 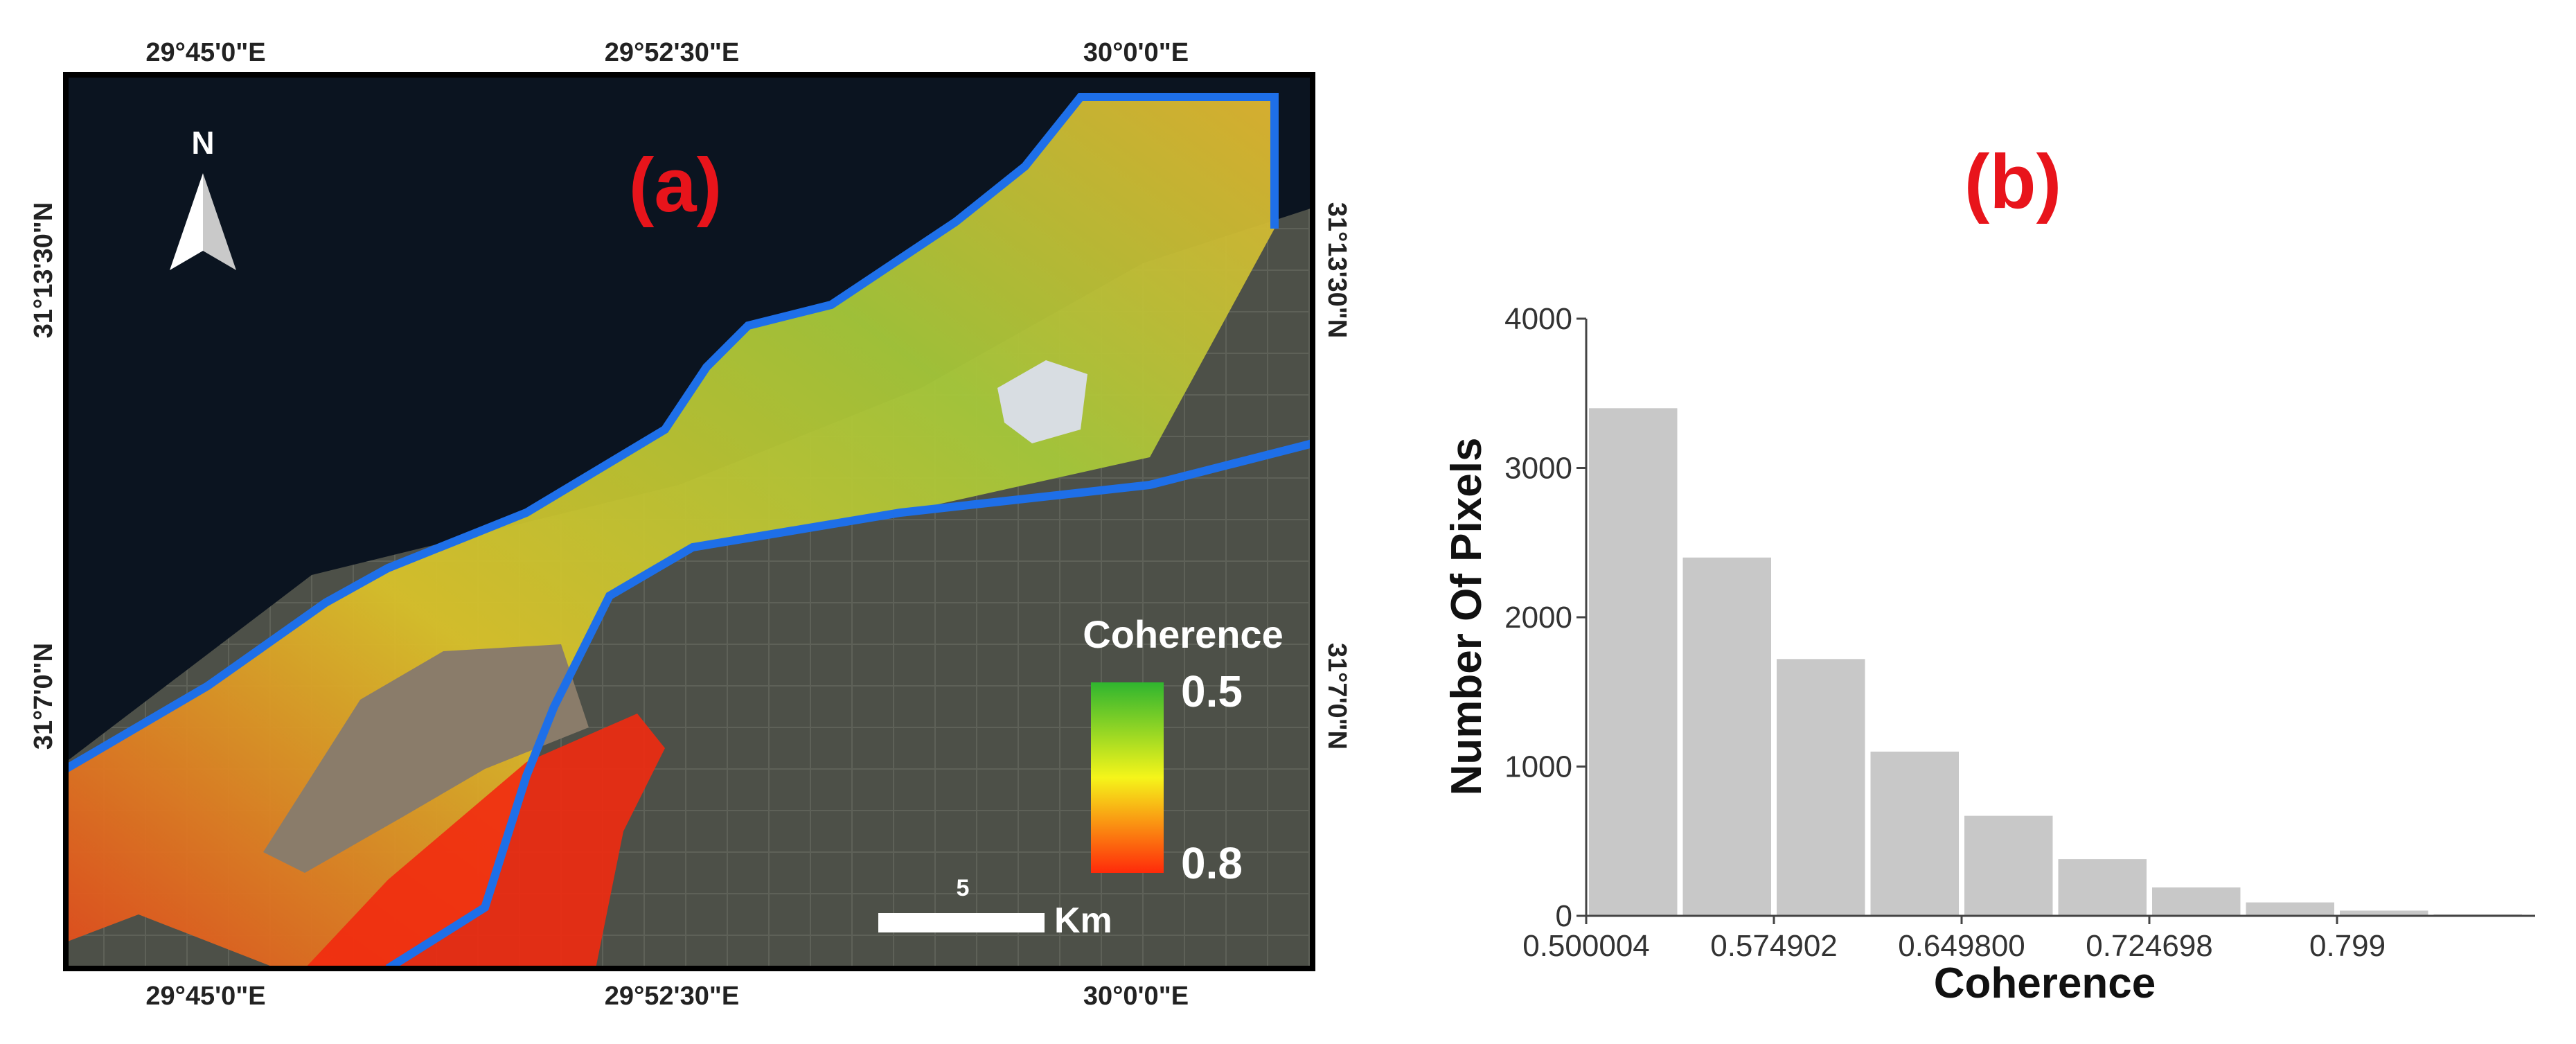 I want to click on x-tick-label-4: 0.799, so click(x=2347, y=946).